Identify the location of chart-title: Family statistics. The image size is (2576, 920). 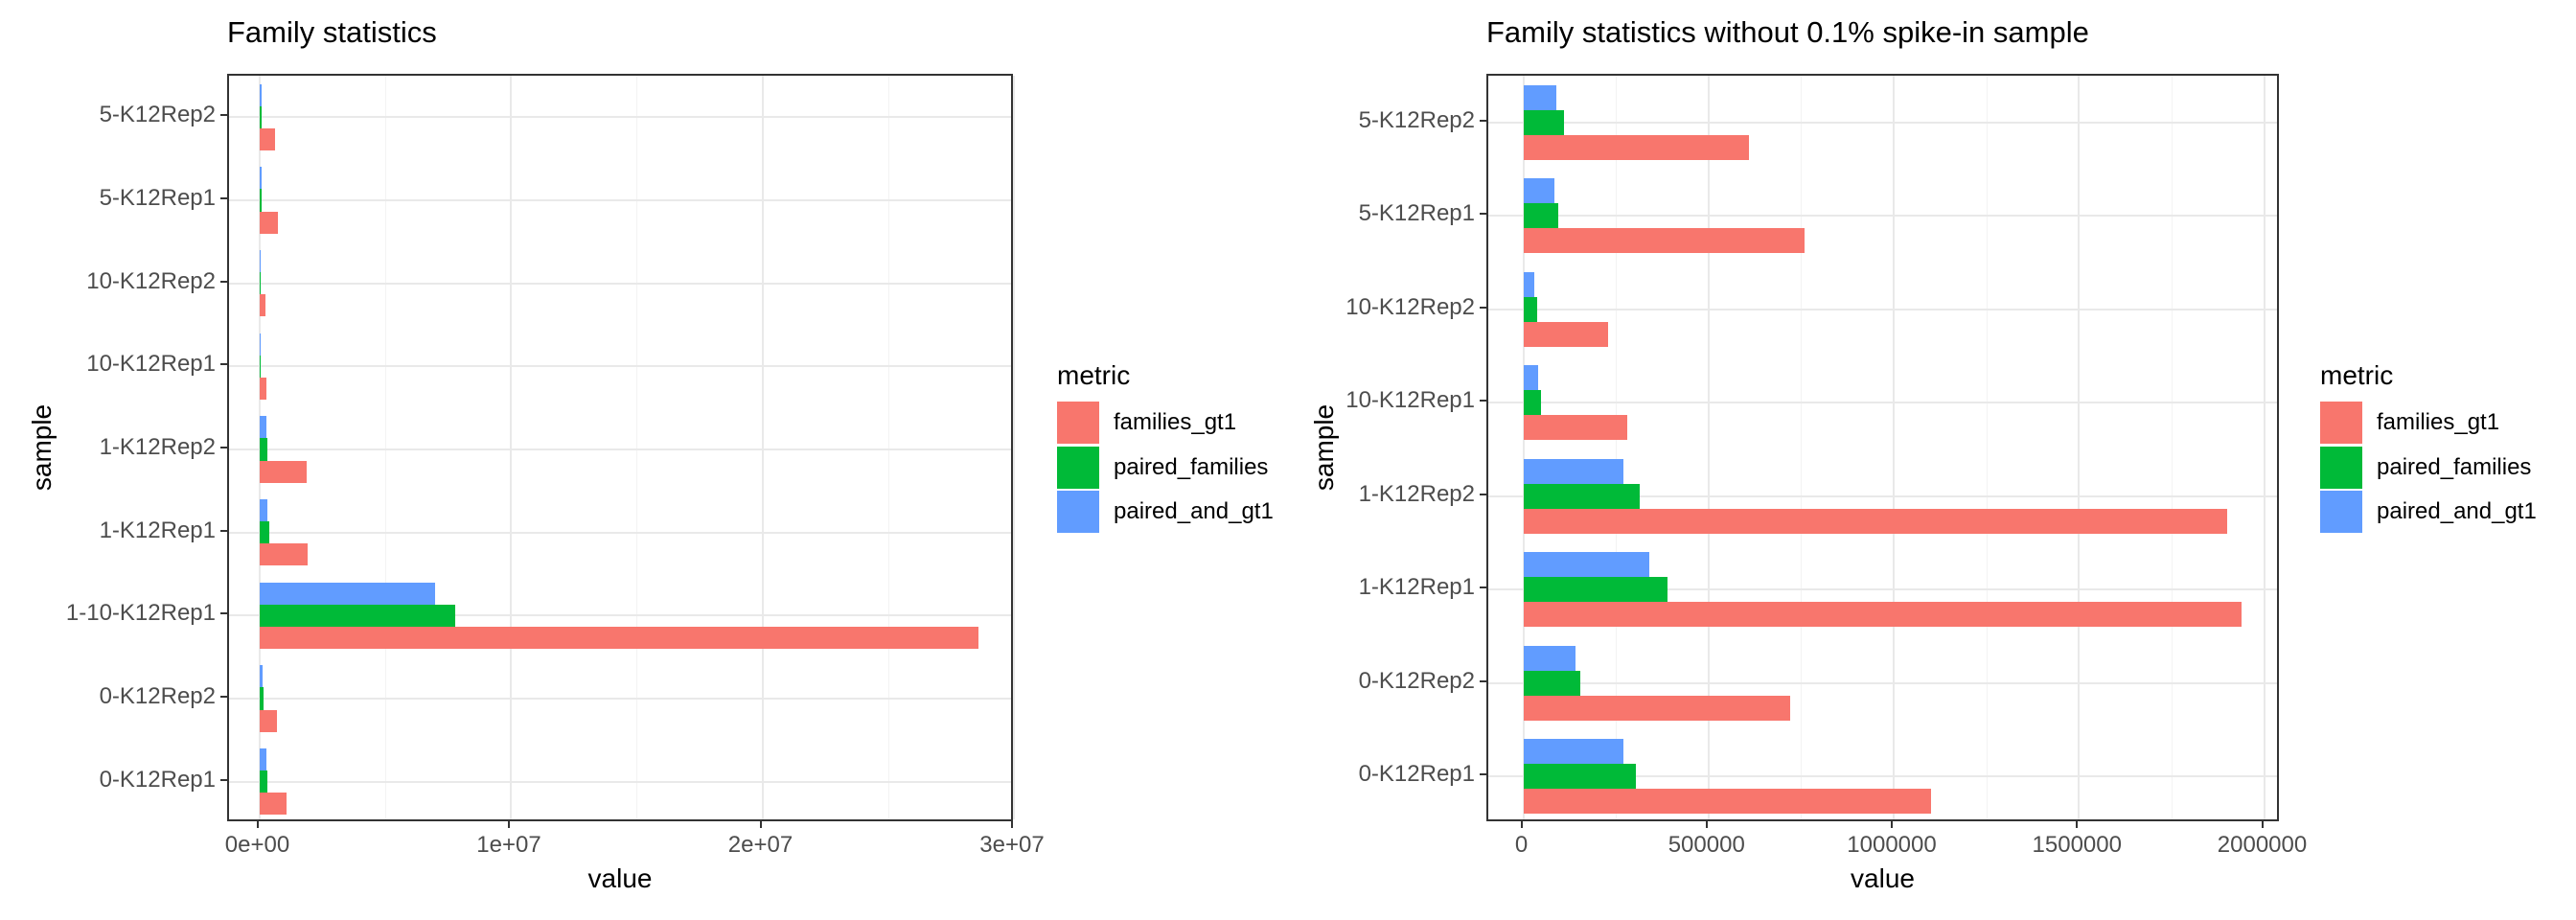
(332, 32).